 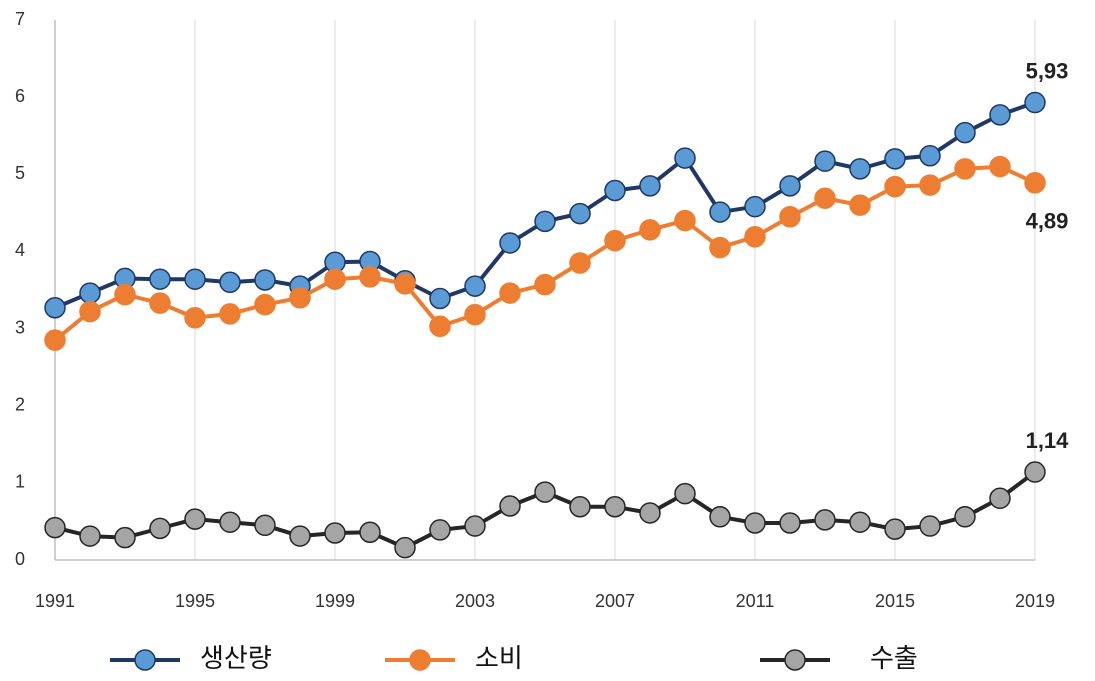 What do you see at coordinates (20, 173) in the screenshot?
I see `y-tick-label: 5` at bounding box center [20, 173].